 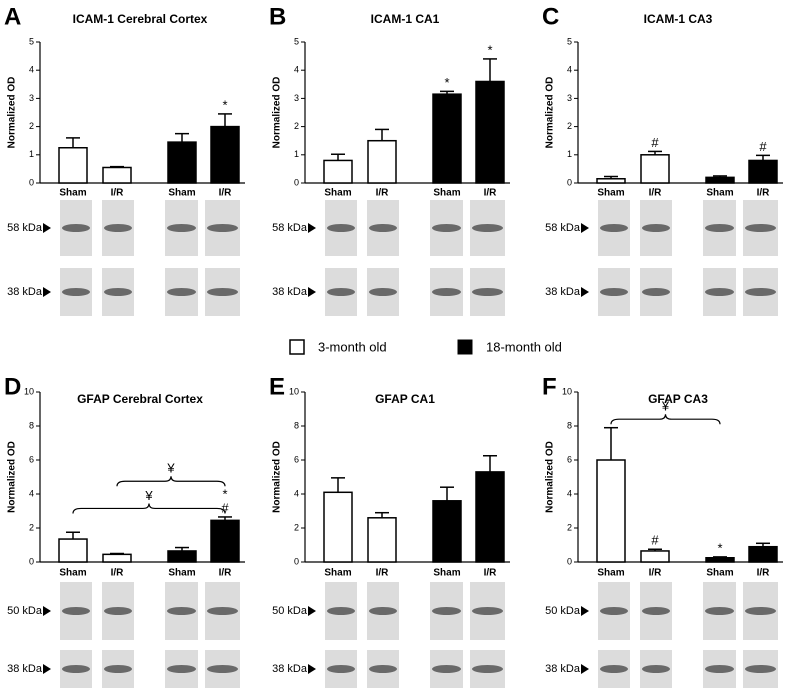 I want to click on bracket-label: ¥, so click(x=170, y=468).